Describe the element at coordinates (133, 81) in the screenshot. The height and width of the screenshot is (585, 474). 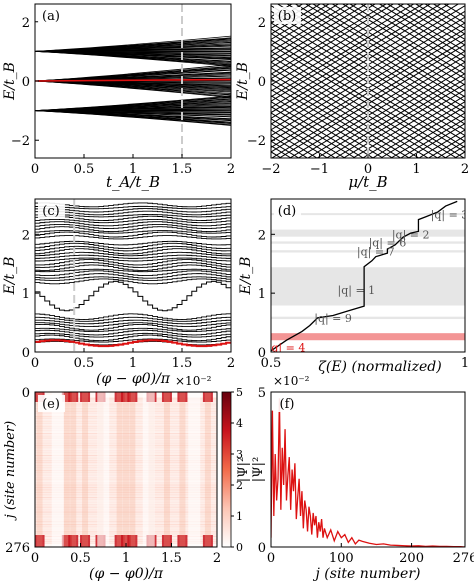
I see `panel-a-plot` at that location.